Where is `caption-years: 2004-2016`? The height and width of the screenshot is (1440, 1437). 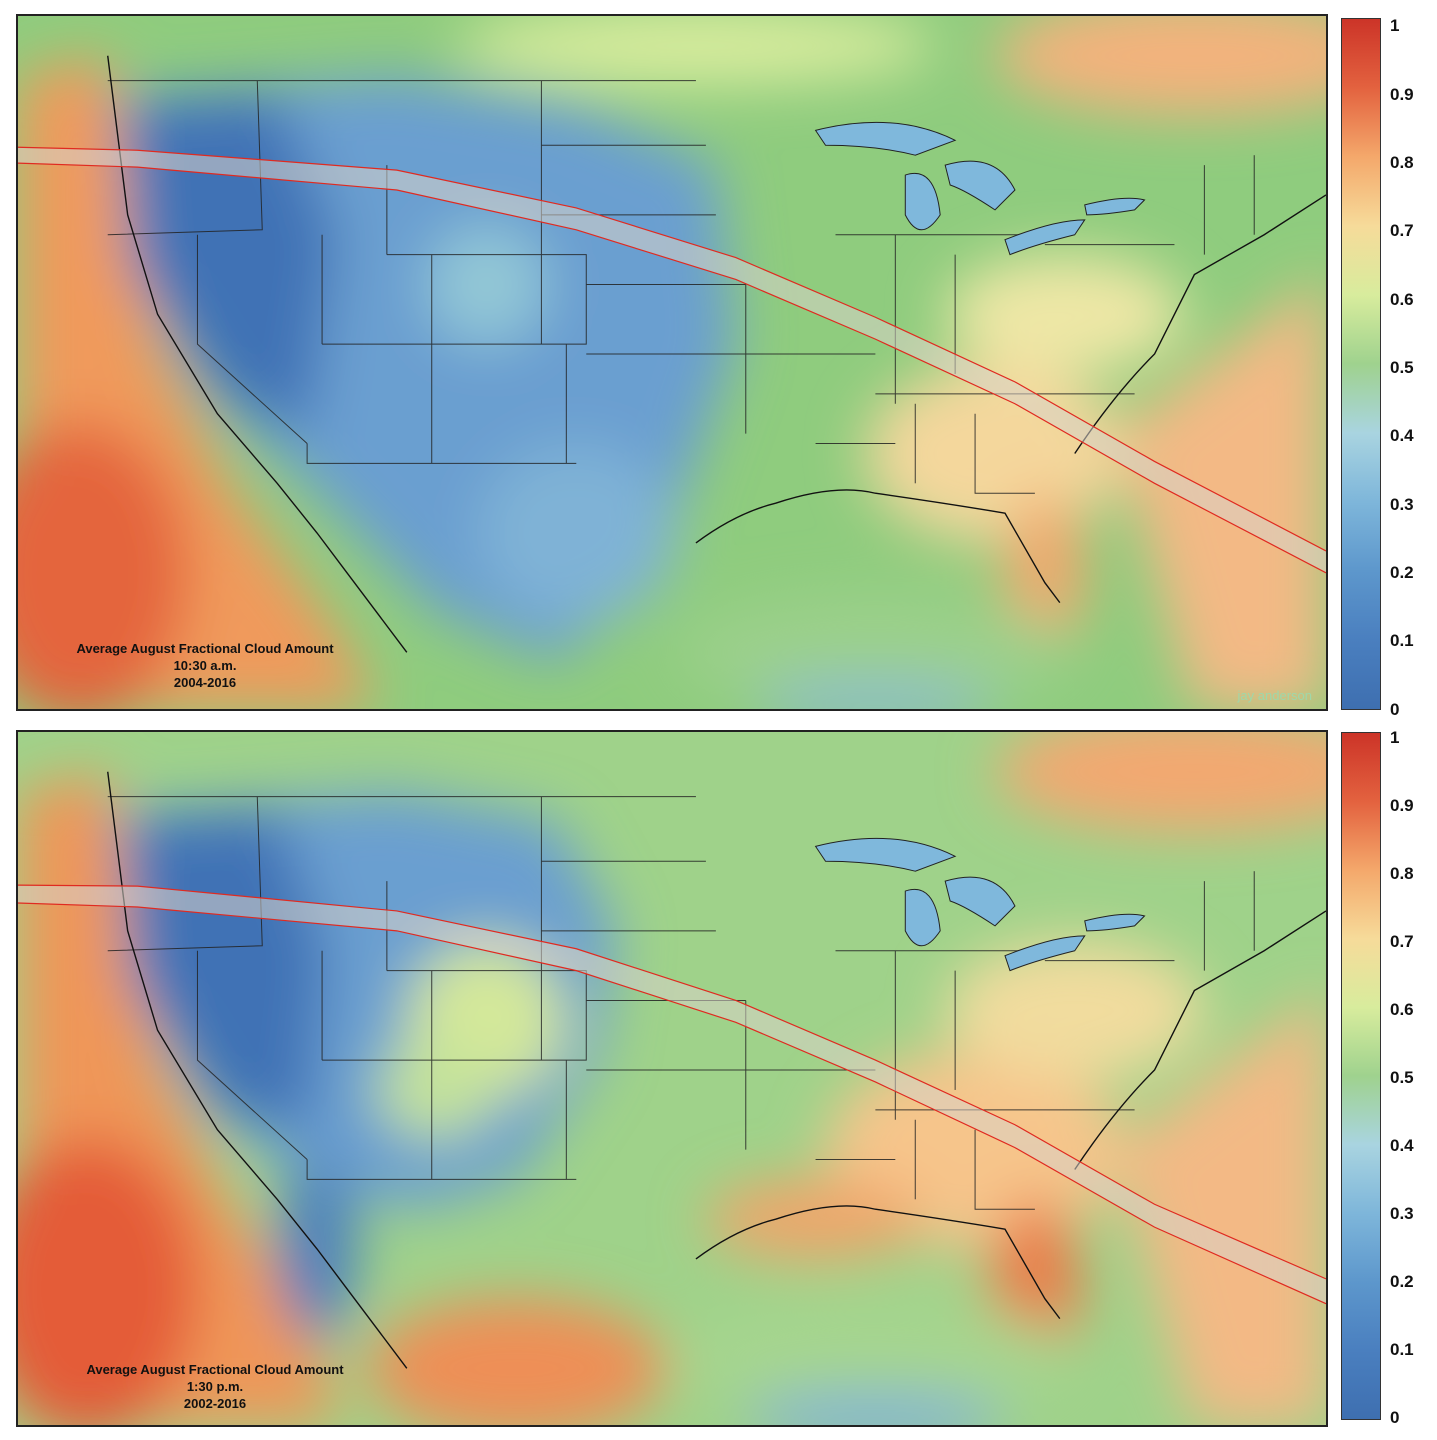 caption-years: 2004-2016 is located at coordinates (205, 682).